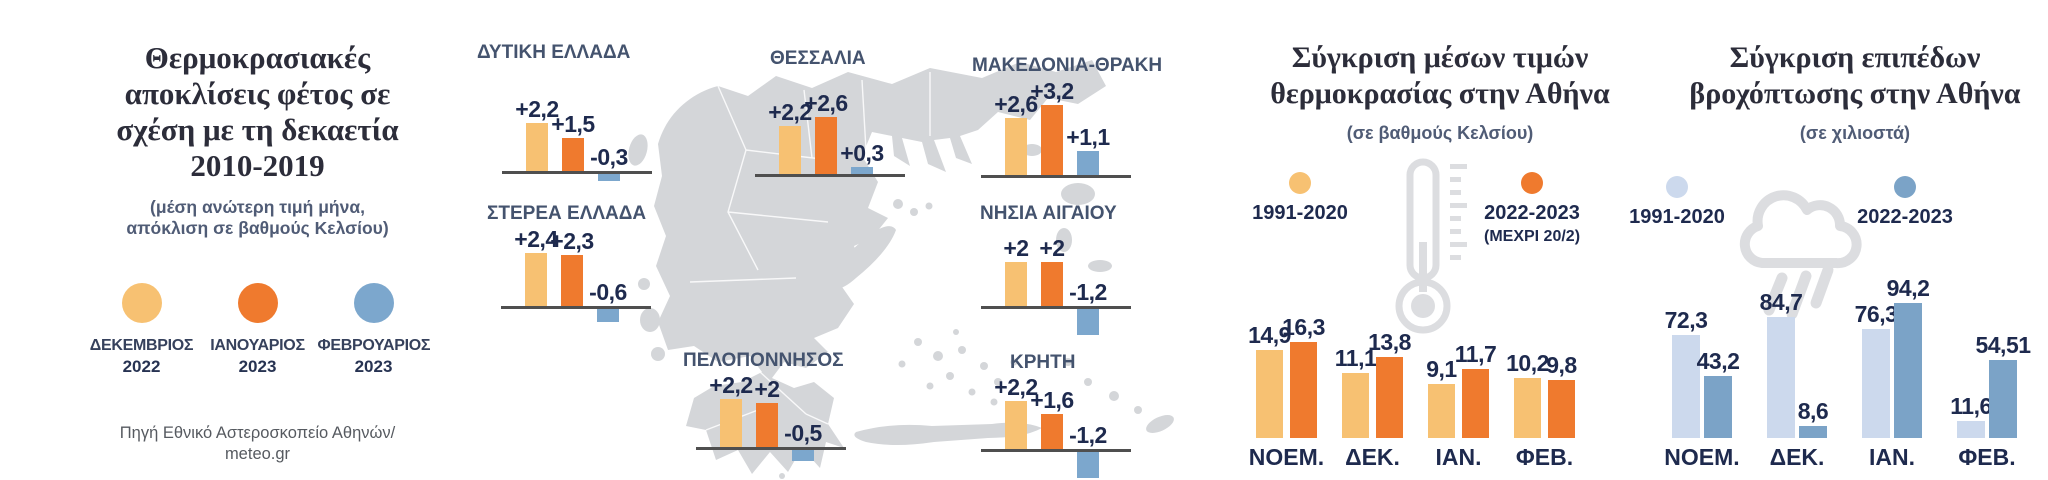  I want to click on legend-year-label: 2022, so click(141, 366).